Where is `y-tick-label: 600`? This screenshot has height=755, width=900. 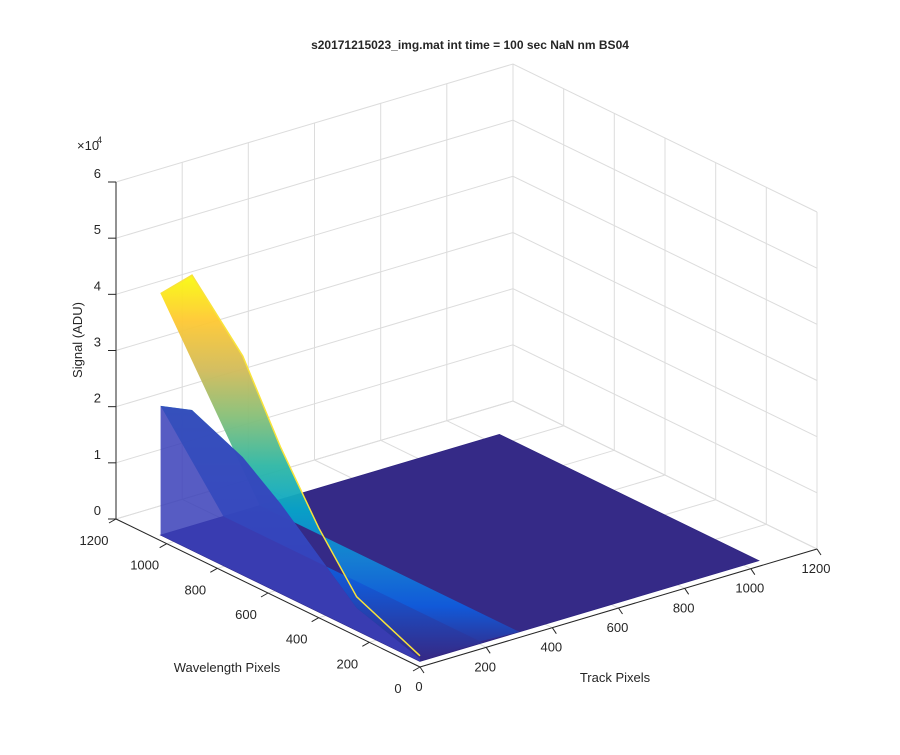
y-tick-label: 600 is located at coordinates (246, 614).